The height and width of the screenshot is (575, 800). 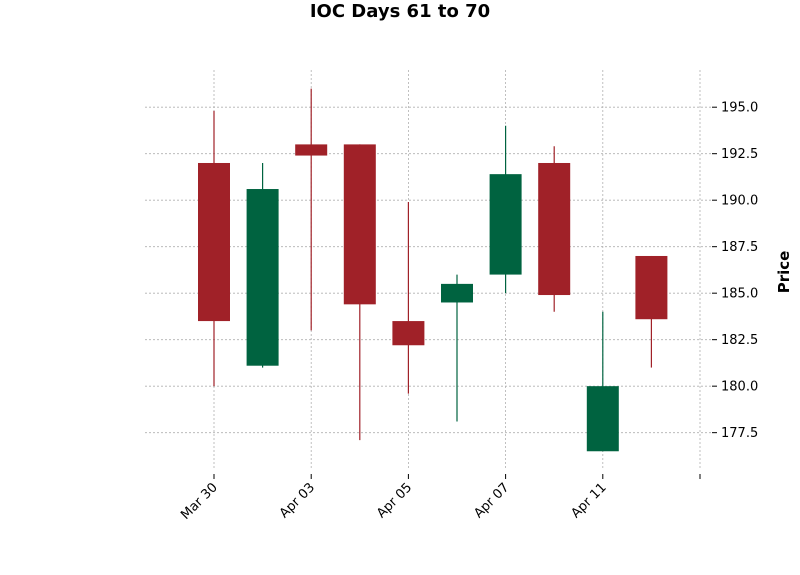 What do you see at coordinates (739, 433) in the screenshot?
I see `y-tick-label: 177.5` at bounding box center [739, 433].